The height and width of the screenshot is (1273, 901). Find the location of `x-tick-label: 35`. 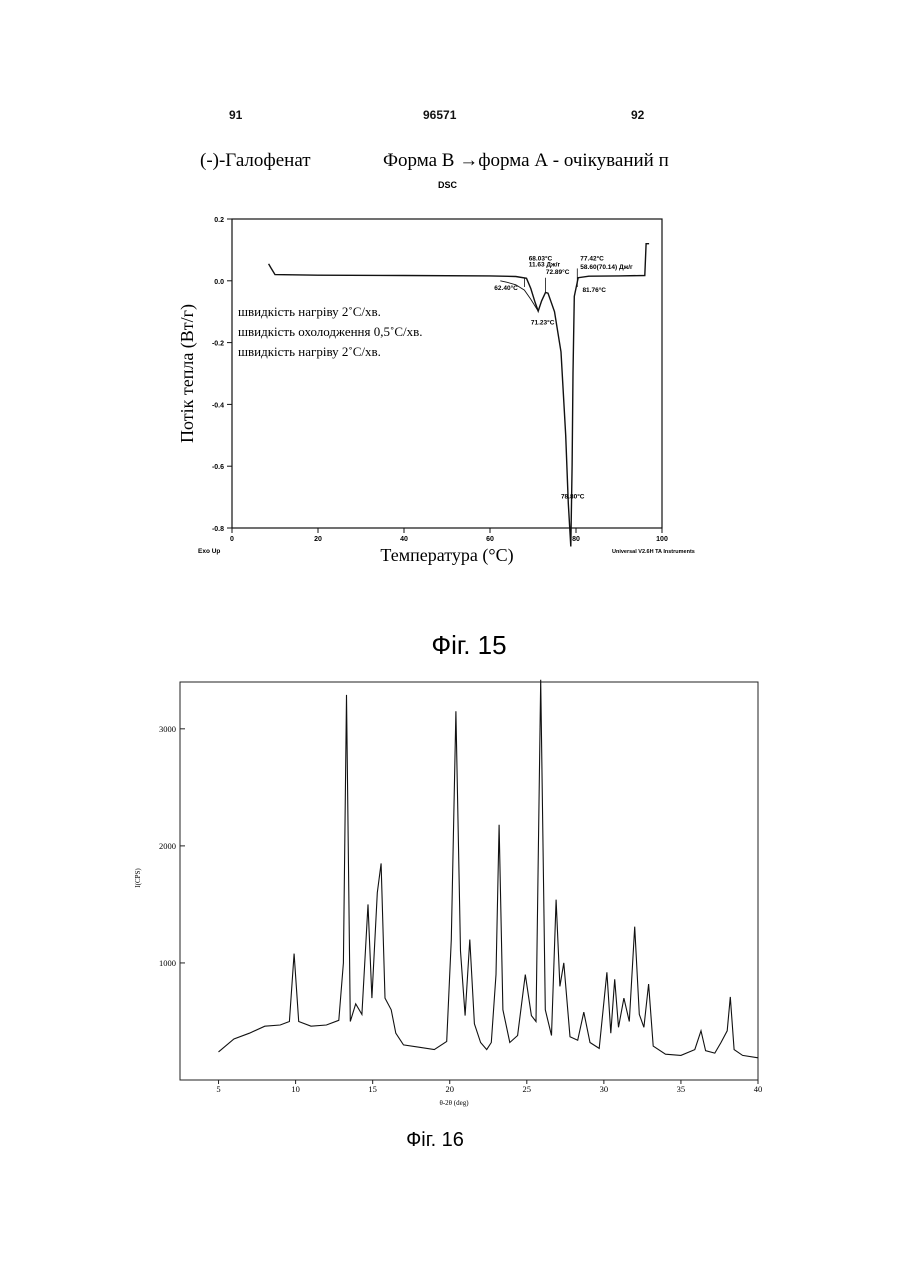

x-tick-label: 35 is located at coordinates (681, 1089).